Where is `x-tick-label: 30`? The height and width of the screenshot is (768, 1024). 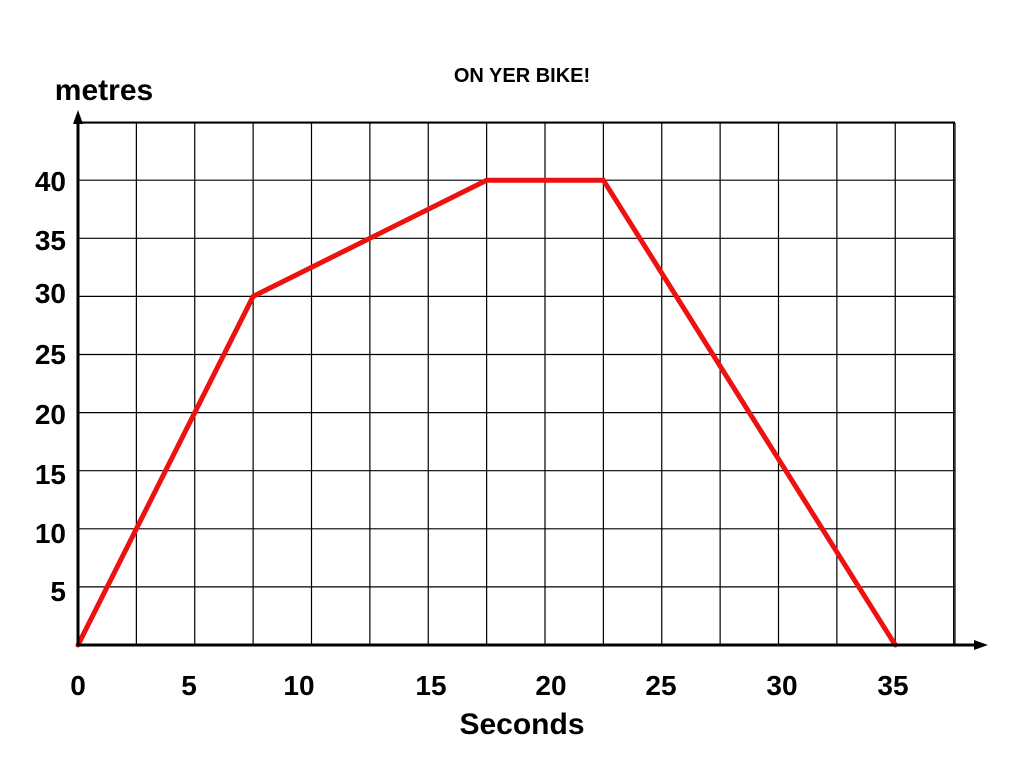
x-tick-label: 30 is located at coordinates (781, 685).